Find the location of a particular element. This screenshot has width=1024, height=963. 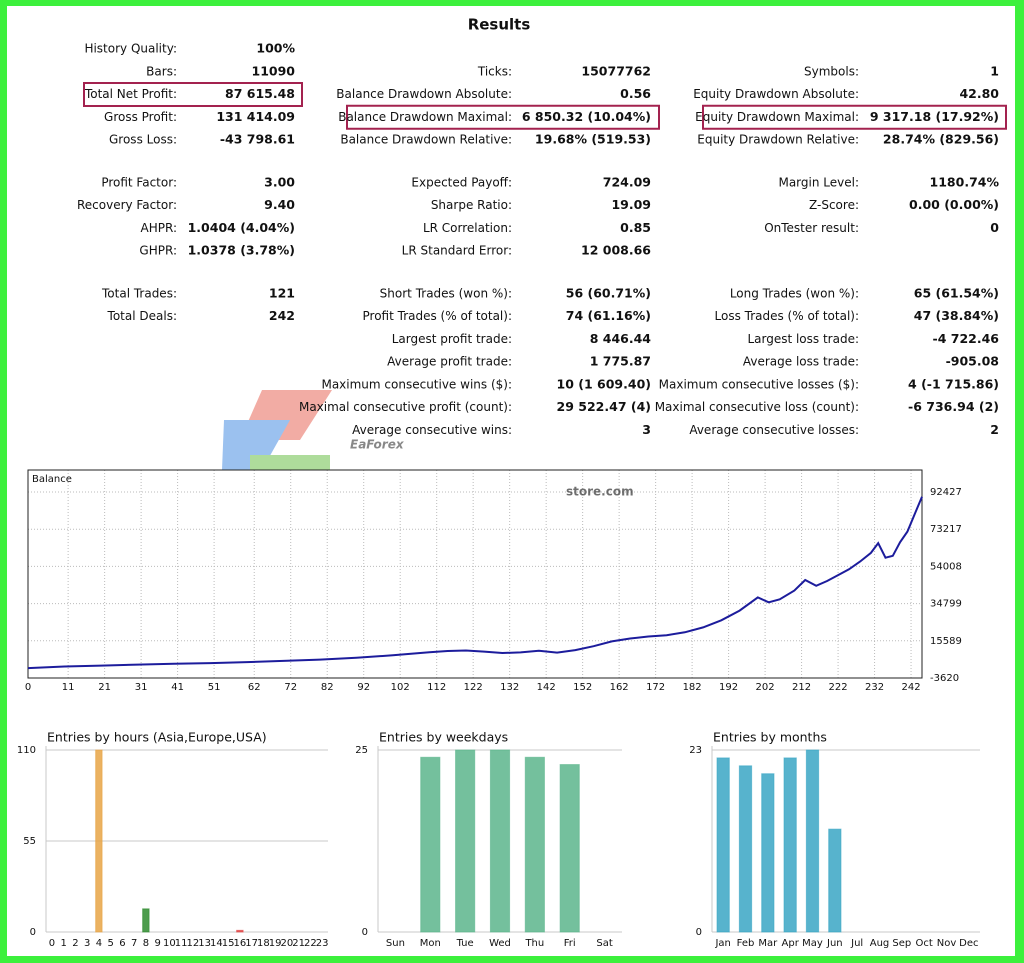

stat-value: 9.40 is located at coordinates (279, 204).